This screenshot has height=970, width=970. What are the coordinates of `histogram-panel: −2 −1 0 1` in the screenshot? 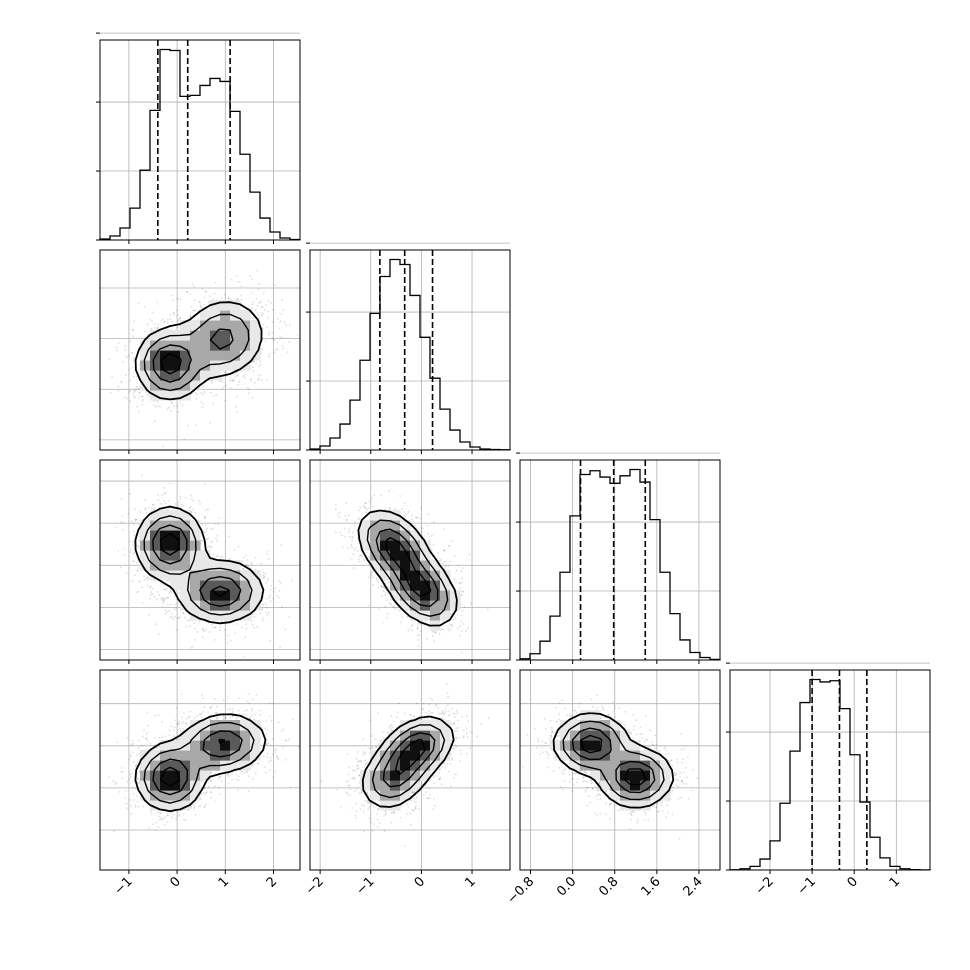 It's located at (828, 780).